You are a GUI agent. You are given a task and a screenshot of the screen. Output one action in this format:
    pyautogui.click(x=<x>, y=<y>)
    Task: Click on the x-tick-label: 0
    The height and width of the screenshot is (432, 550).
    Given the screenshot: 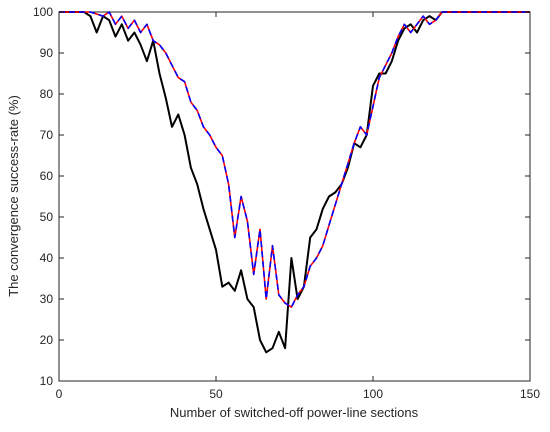 What is the action you would take?
    pyautogui.click(x=59, y=394)
    